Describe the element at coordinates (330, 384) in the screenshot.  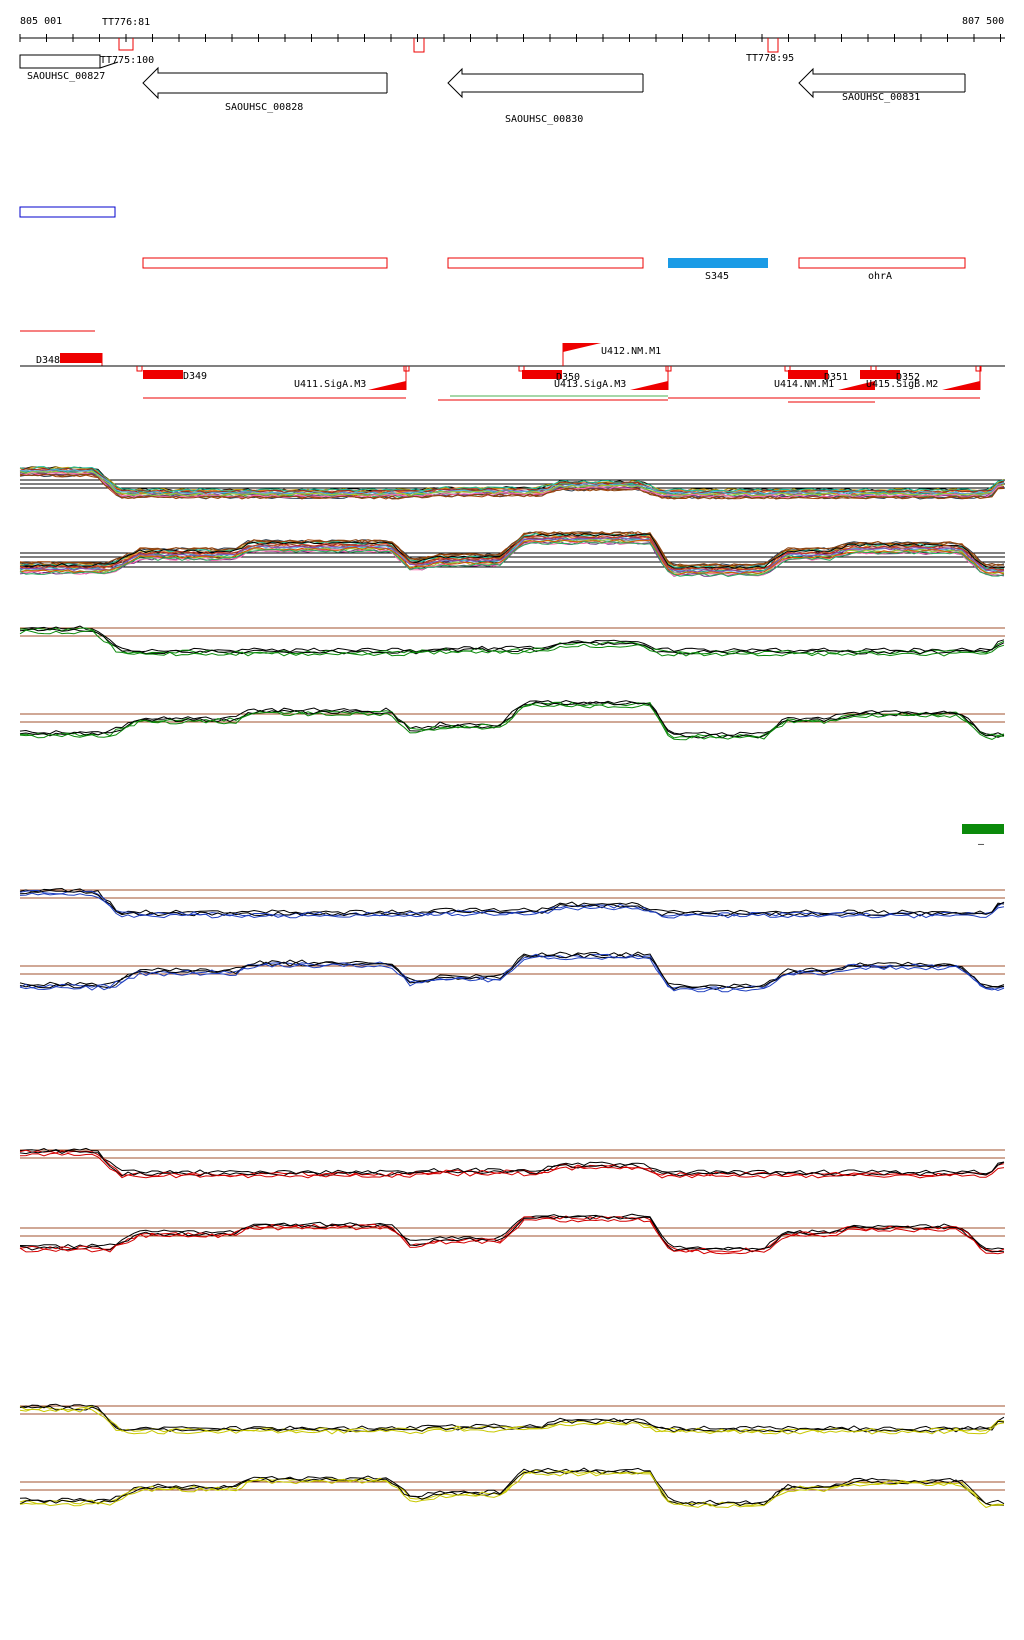
I see `promoter-label-u411: U411.SigA.M3` at that location.